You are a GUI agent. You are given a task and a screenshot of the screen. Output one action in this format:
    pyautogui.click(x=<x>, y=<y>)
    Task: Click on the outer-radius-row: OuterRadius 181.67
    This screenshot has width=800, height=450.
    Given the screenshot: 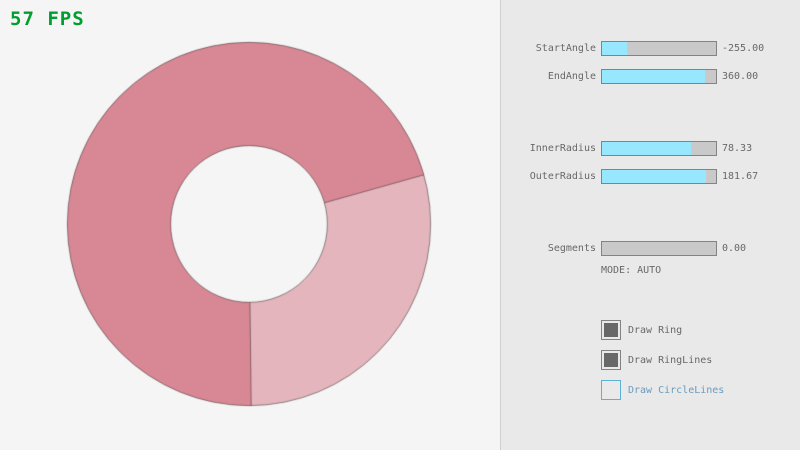 What is the action you would take?
    pyautogui.click(x=650, y=176)
    